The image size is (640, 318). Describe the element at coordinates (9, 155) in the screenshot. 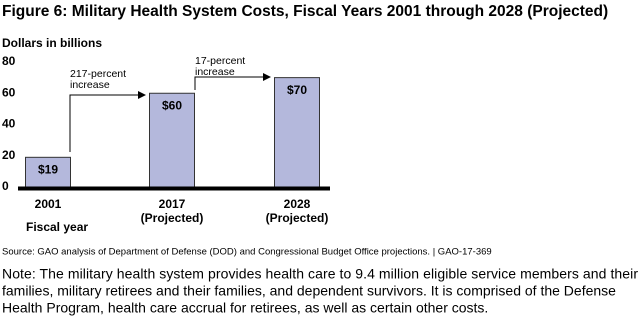

I see `y-tick-label: 20` at that location.